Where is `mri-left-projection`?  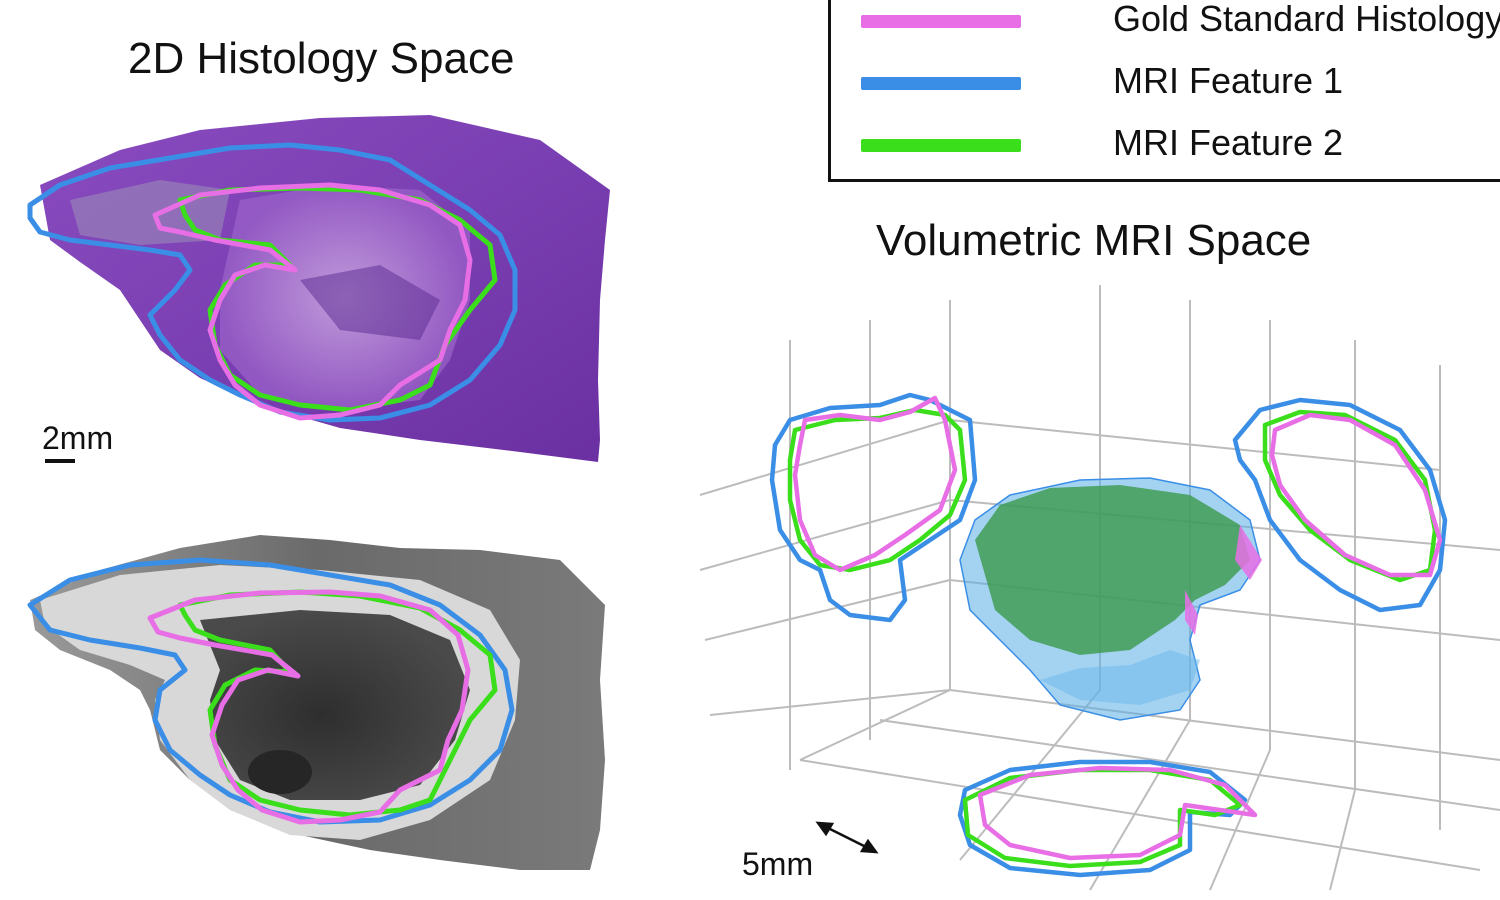
mri-left-projection is located at coordinates (873, 507).